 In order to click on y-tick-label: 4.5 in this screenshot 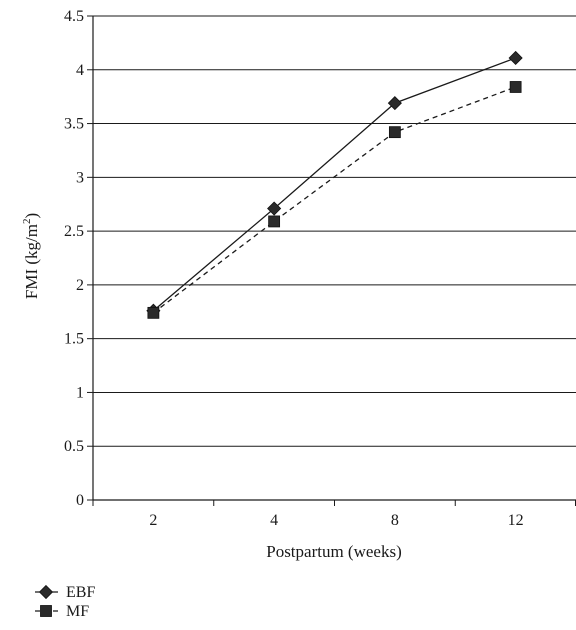, I will do `click(74, 16)`.